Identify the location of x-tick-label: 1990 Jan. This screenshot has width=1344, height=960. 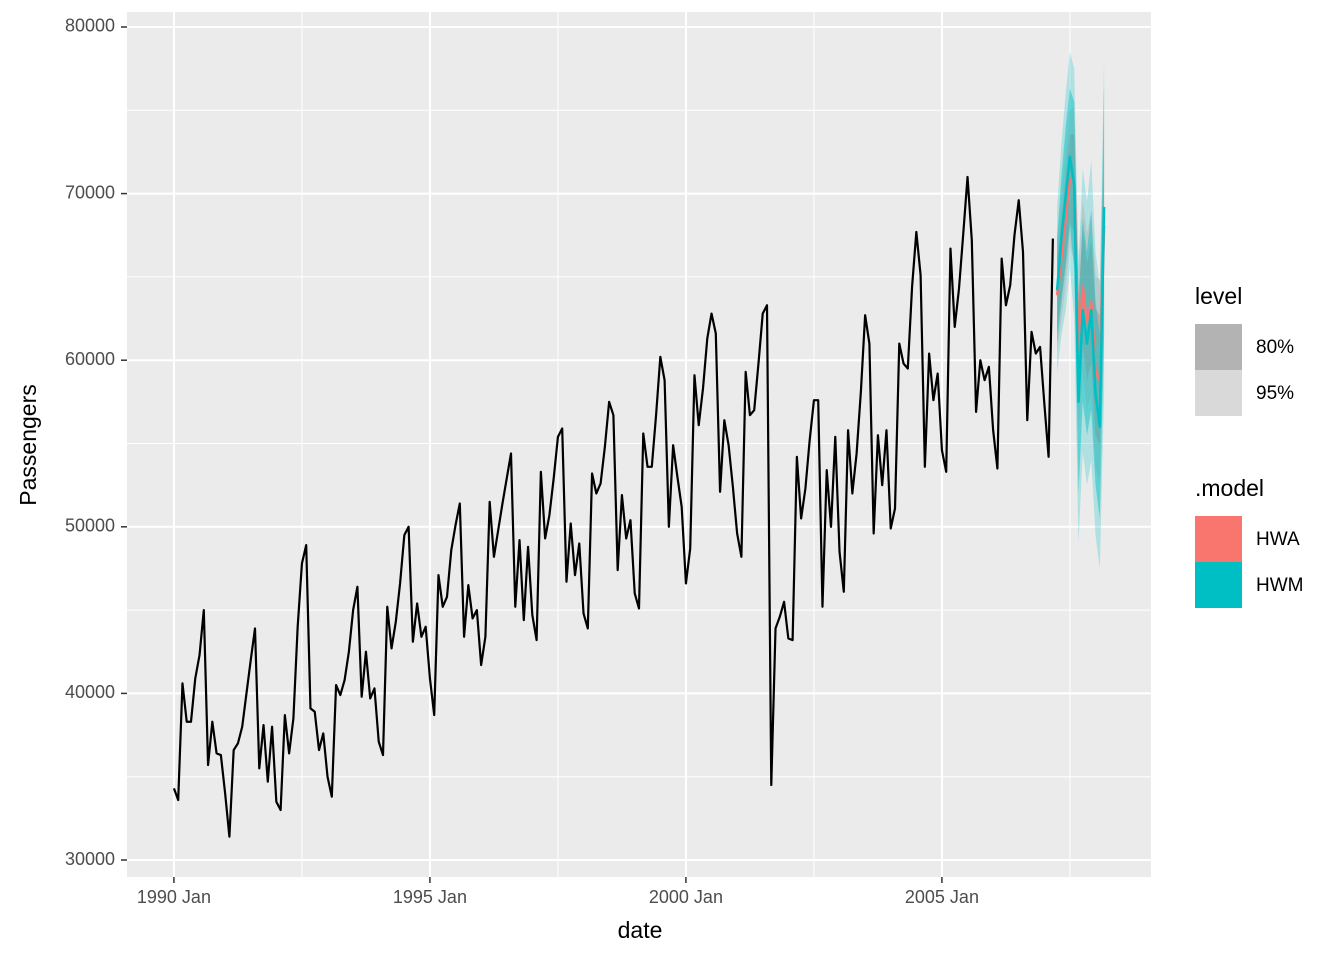
(174, 897).